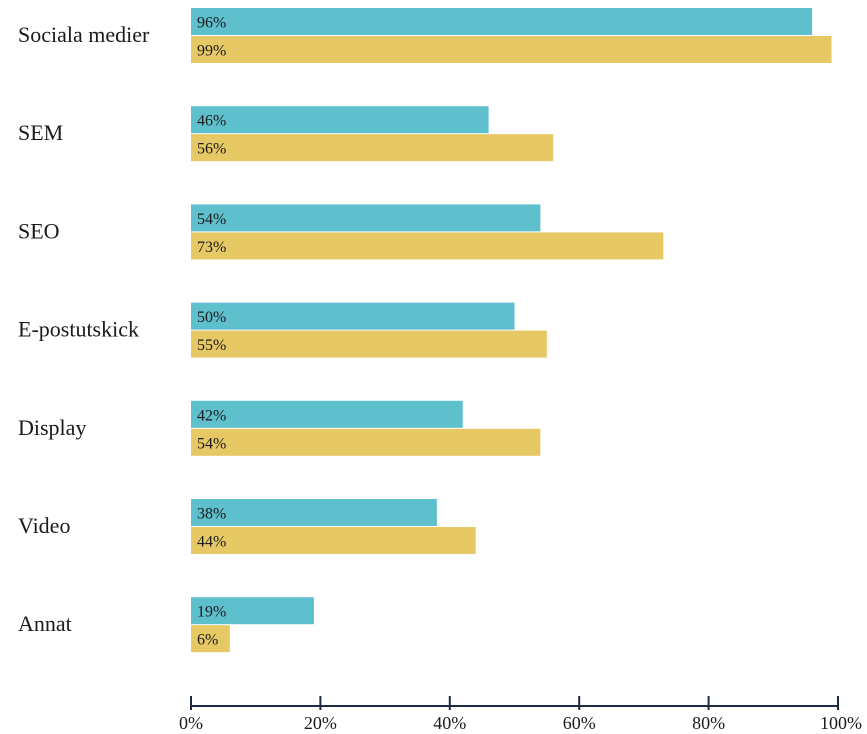 The image size is (867, 734). I want to click on x-tick-label-80: 80%, so click(708, 723).